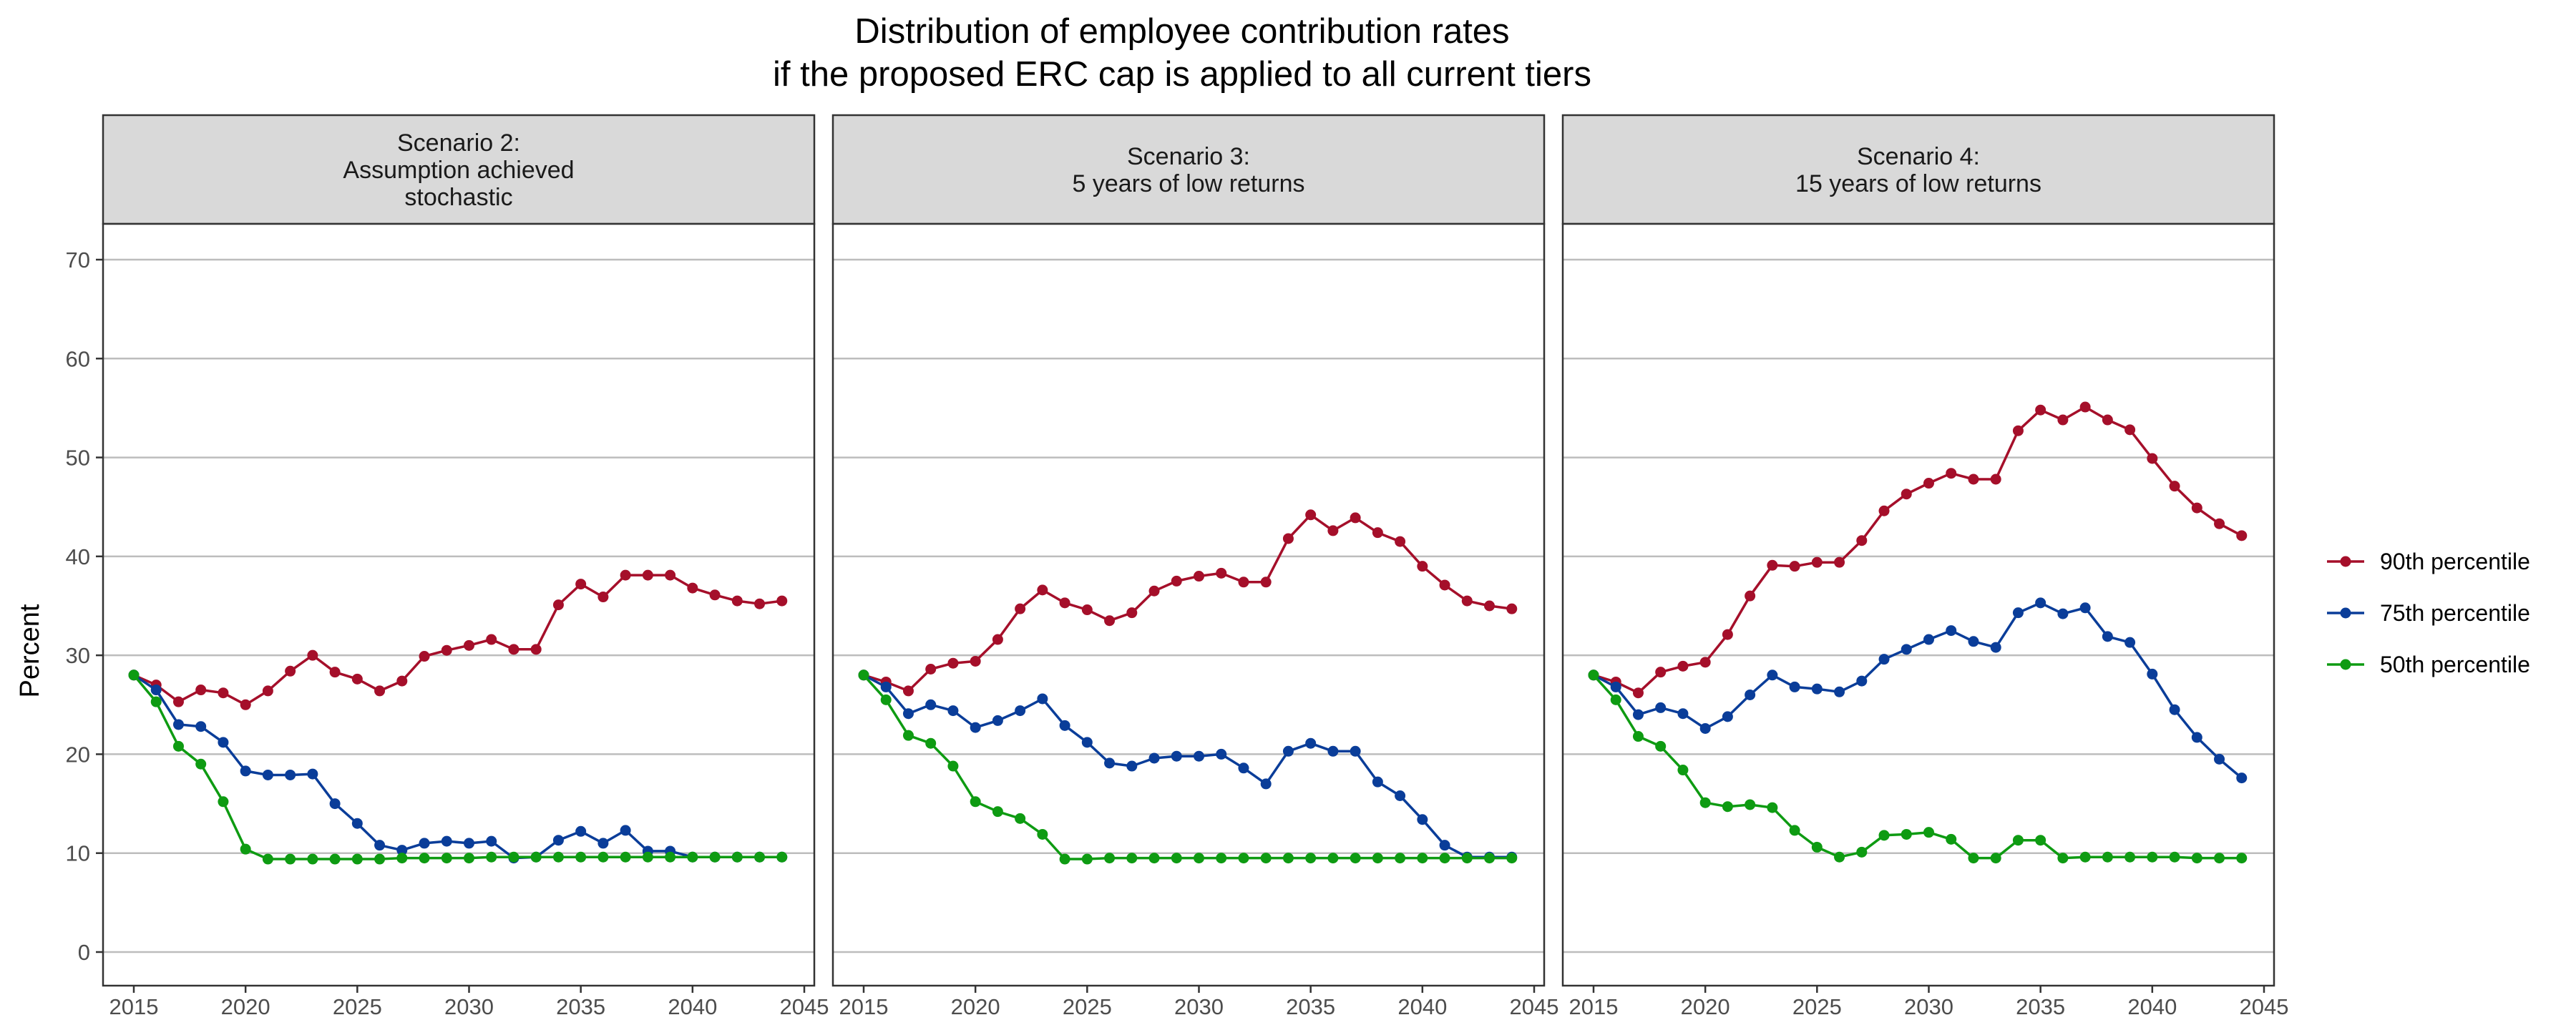 The width and height of the screenshot is (2576, 1030). I want to click on y-tick-label: 30, so click(78, 655).